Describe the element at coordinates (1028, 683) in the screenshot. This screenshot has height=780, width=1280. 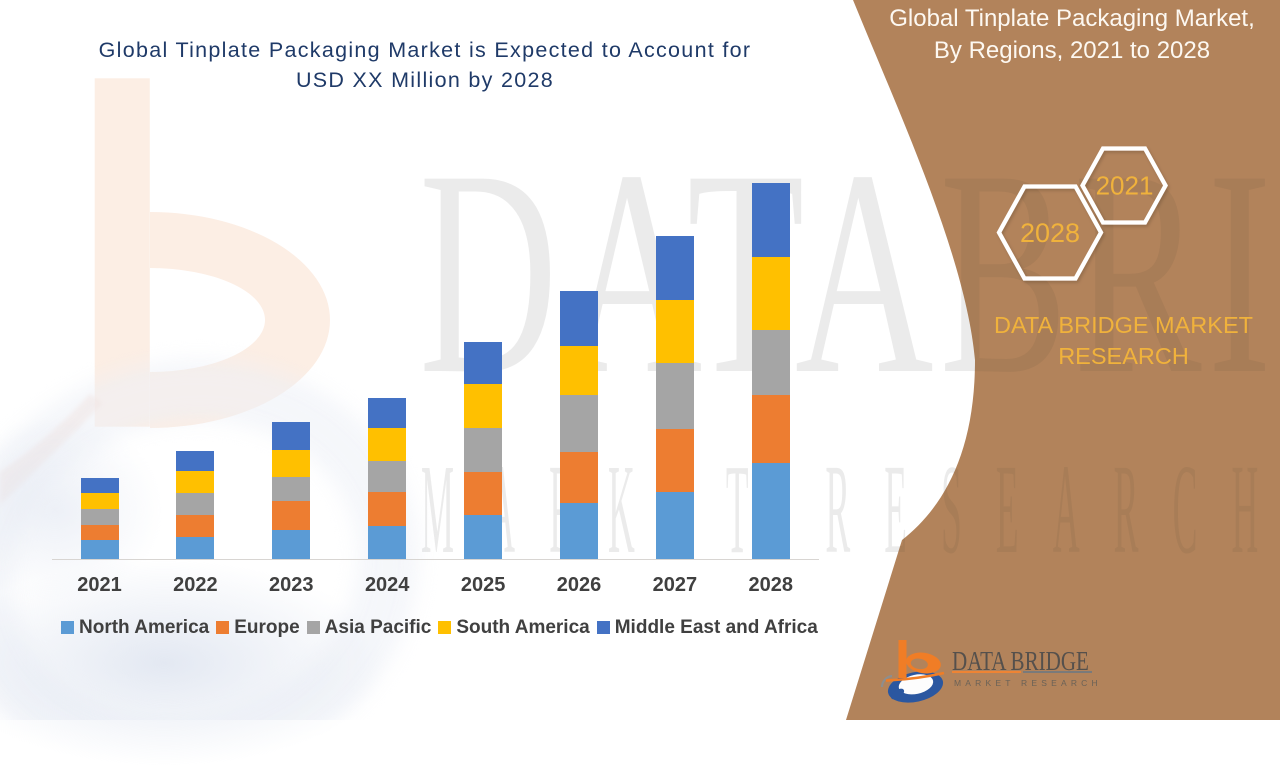
I see `svg-text: MARKET RESEARCH` at that location.